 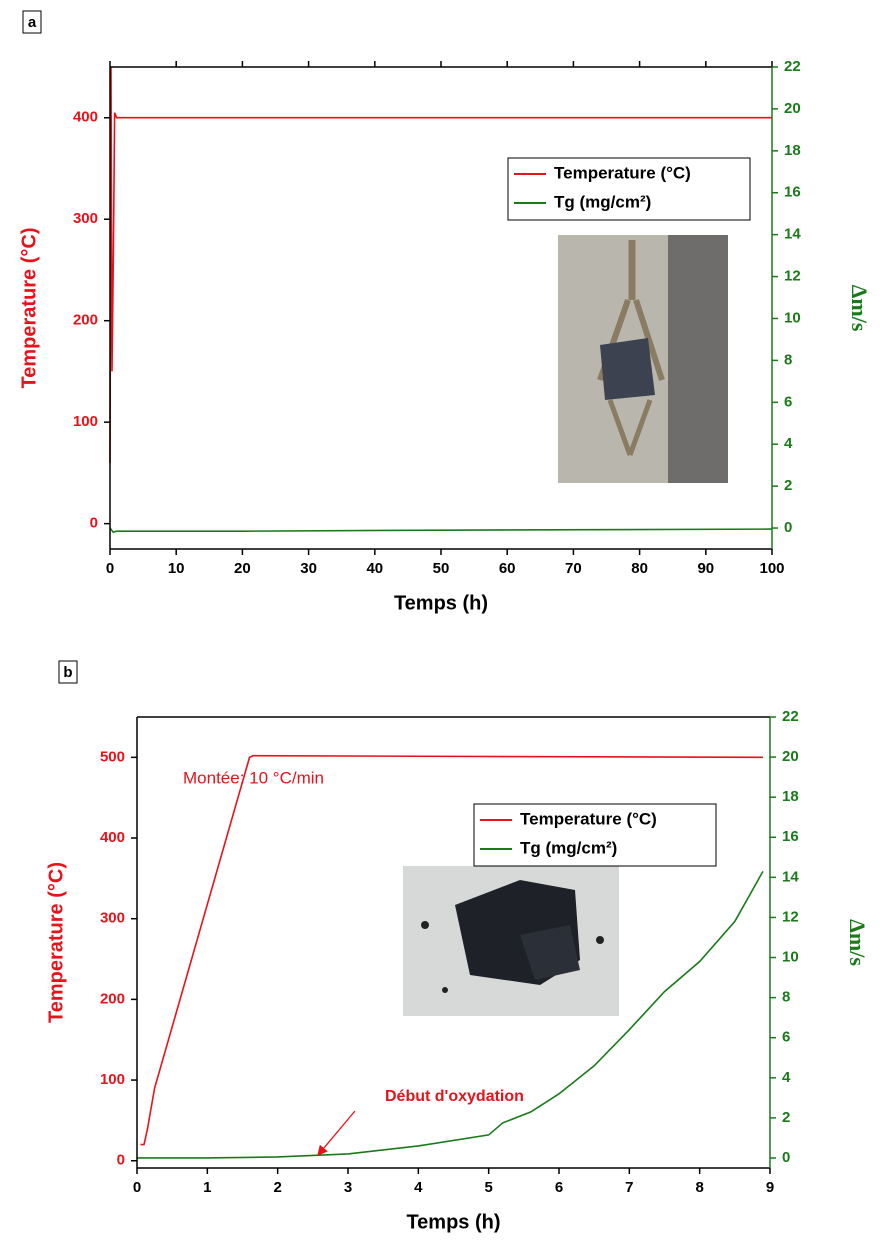 I want to click on annotation: Montée: 10 °C/min, so click(x=253, y=777).